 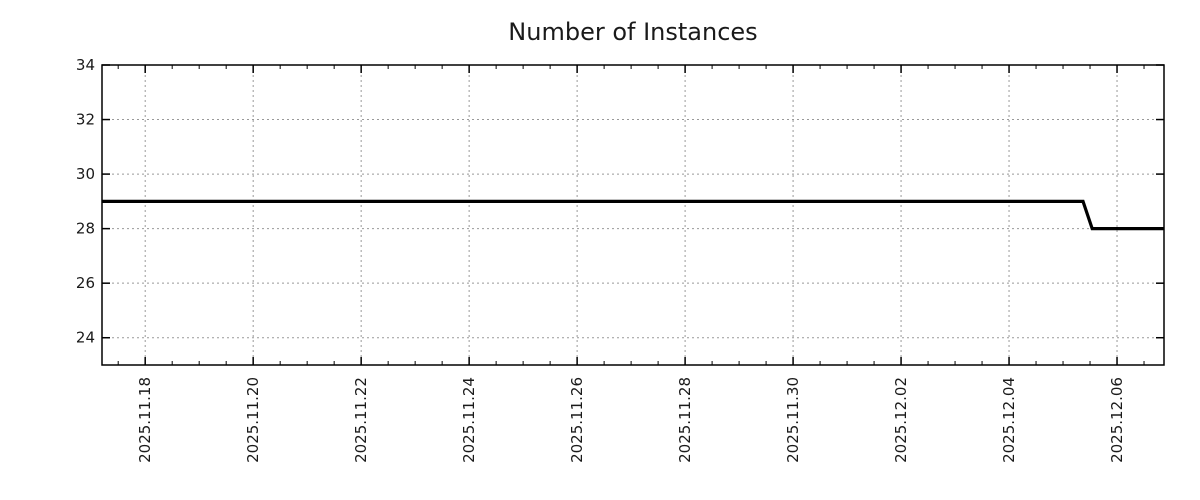 I want to click on x-tick-label: 2025.12.02, so click(x=901, y=420).